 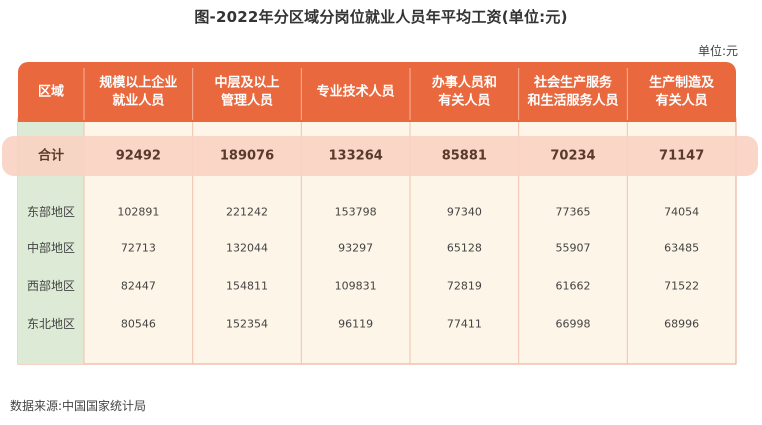 What do you see at coordinates (355, 324) in the screenshot?
I see `cell-r4-c3: 96119` at bounding box center [355, 324].